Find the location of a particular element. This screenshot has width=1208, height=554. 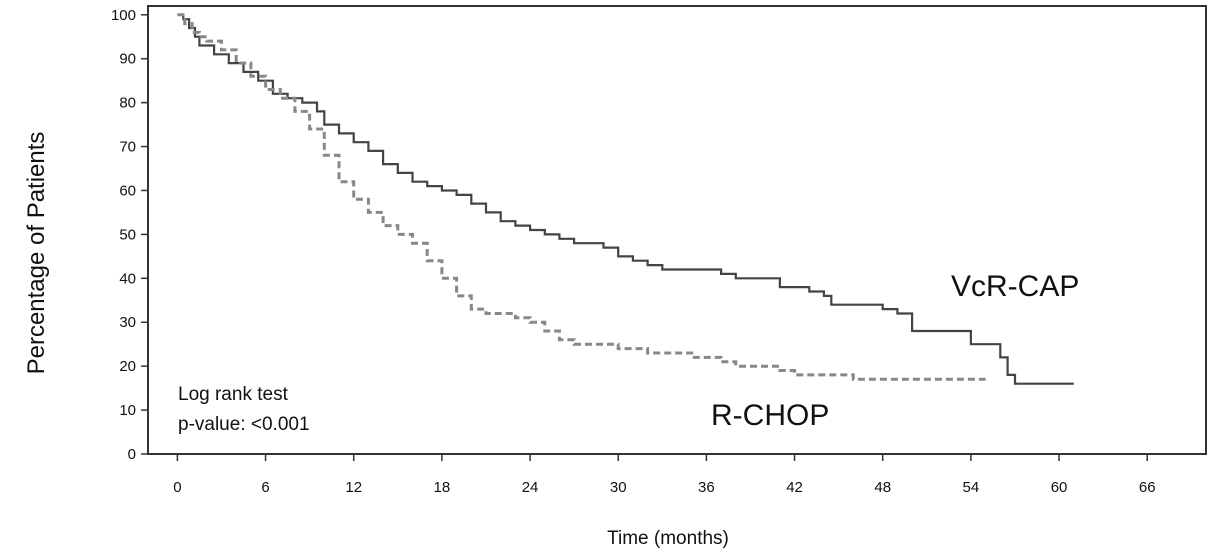

annotation-test-name: Log rank test is located at coordinates (233, 394).